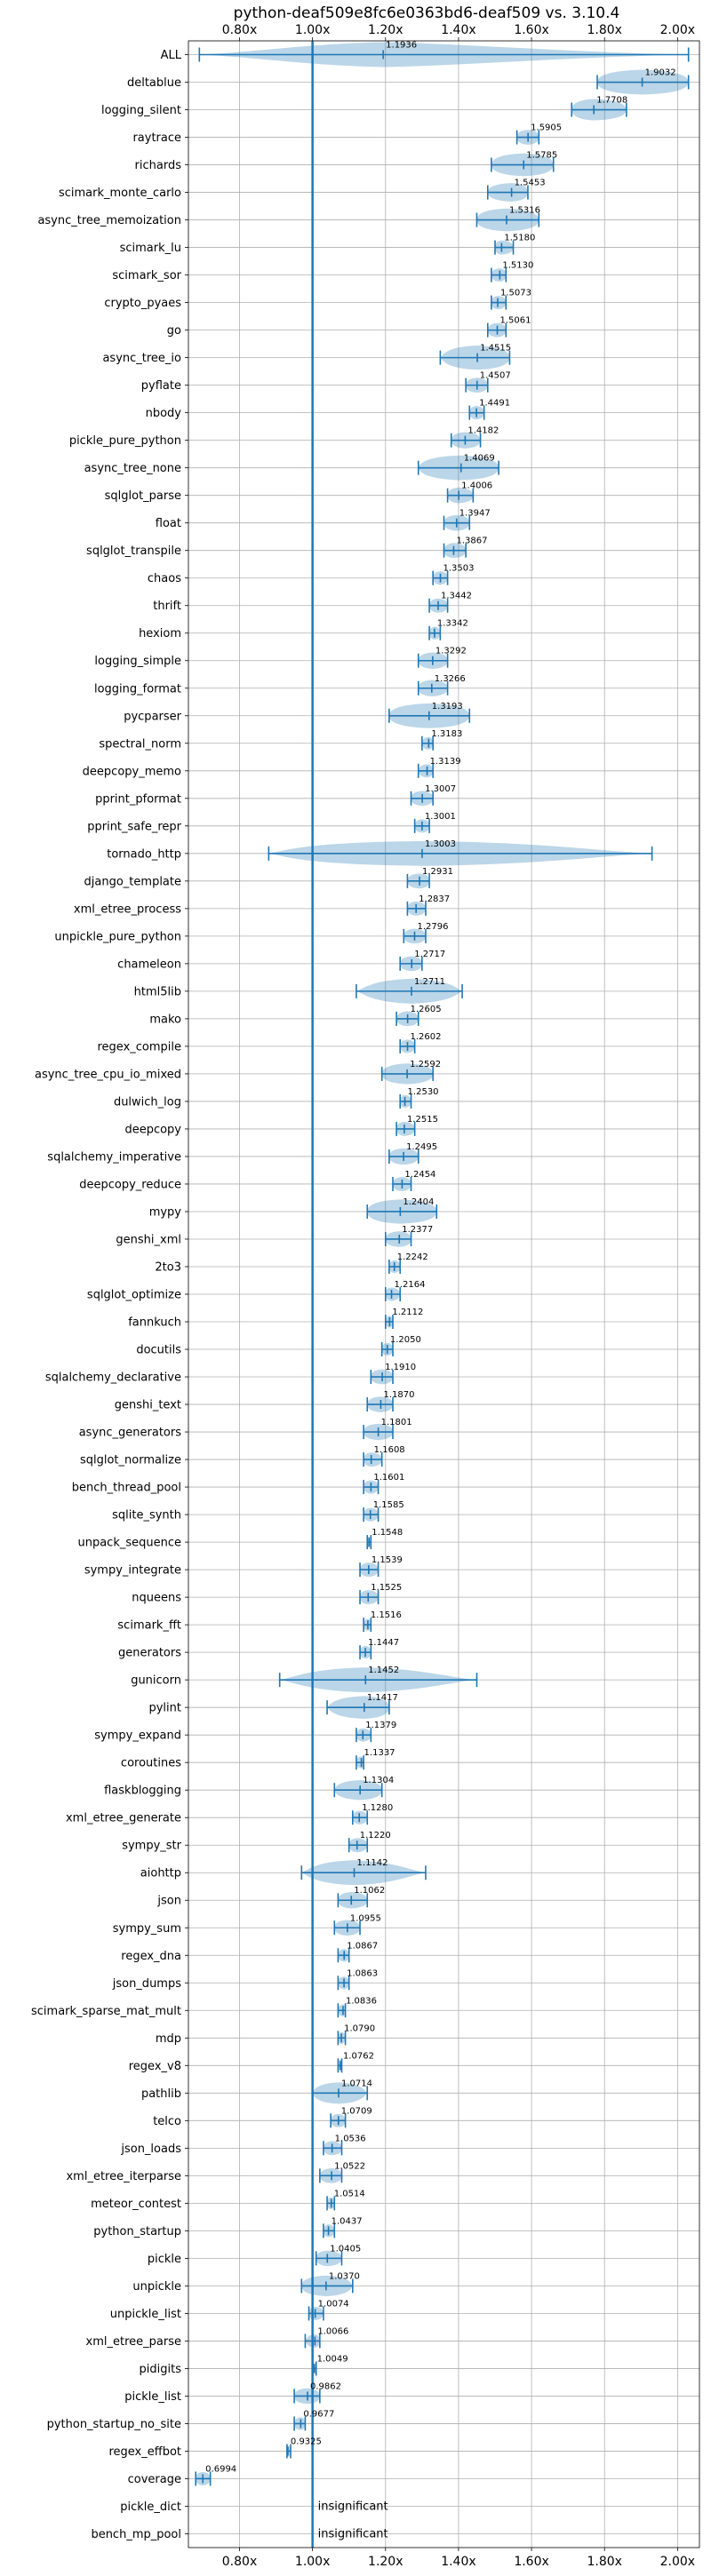 The image size is (711, 2576). I want to click on value-label: 1.1870, so click(398, 1395).